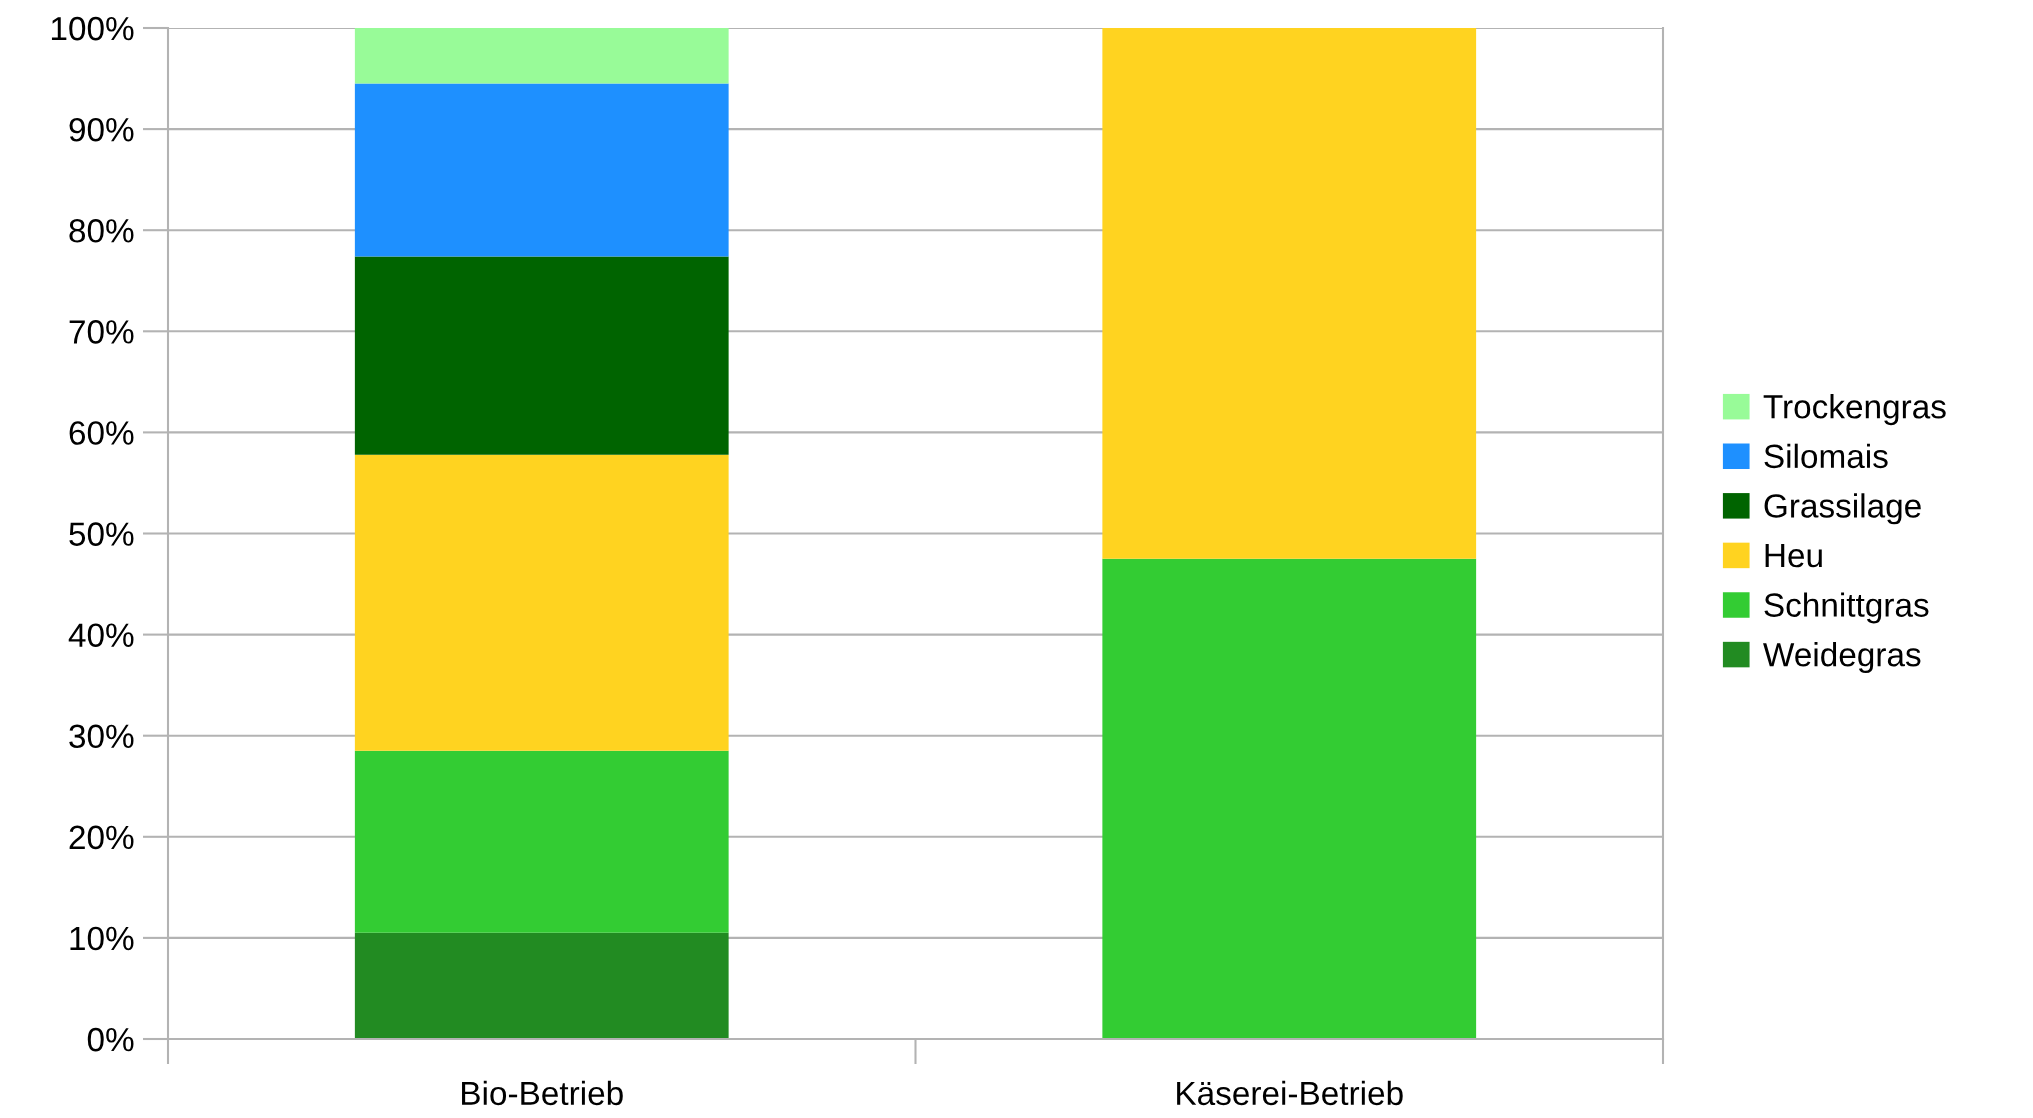 The height and width of the screenshot is (1118, 2033). What do you see at coordinates (101, 534) in the screenshot?
I see `y-tick-label: 50%` at bounding box center [101, 534].